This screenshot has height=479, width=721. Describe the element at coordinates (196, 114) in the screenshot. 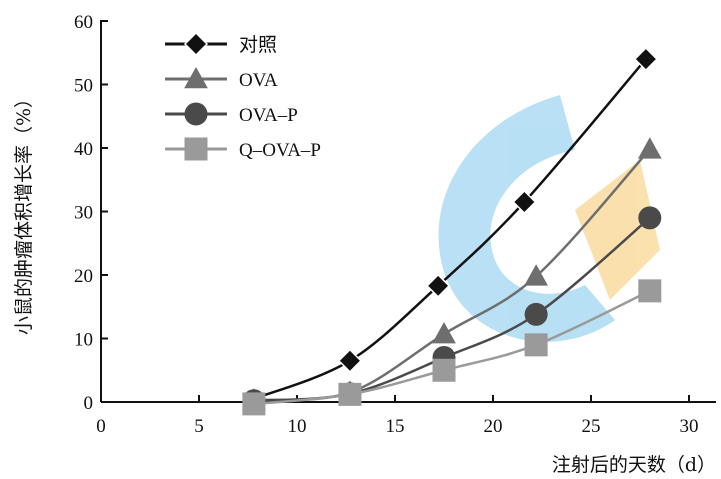

I see `legend-marker-circle` at that location.